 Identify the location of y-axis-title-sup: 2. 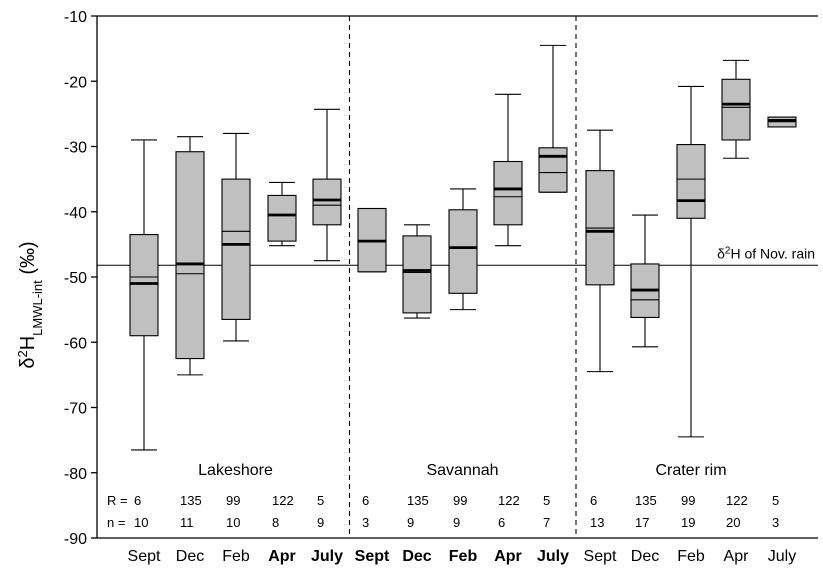
(22, 353).